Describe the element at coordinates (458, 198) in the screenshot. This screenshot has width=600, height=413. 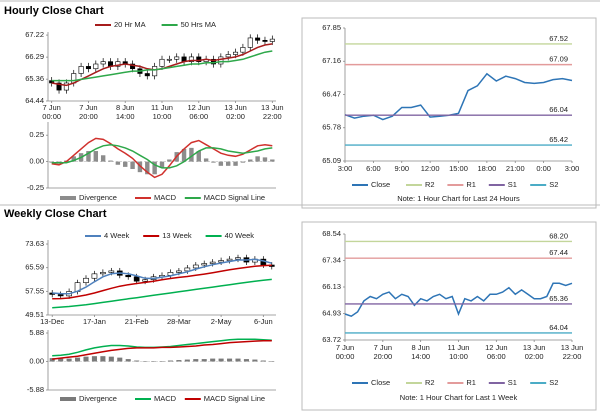
I see `note: Note: 1 Hour Chart for Last 24 Hours` at that location.